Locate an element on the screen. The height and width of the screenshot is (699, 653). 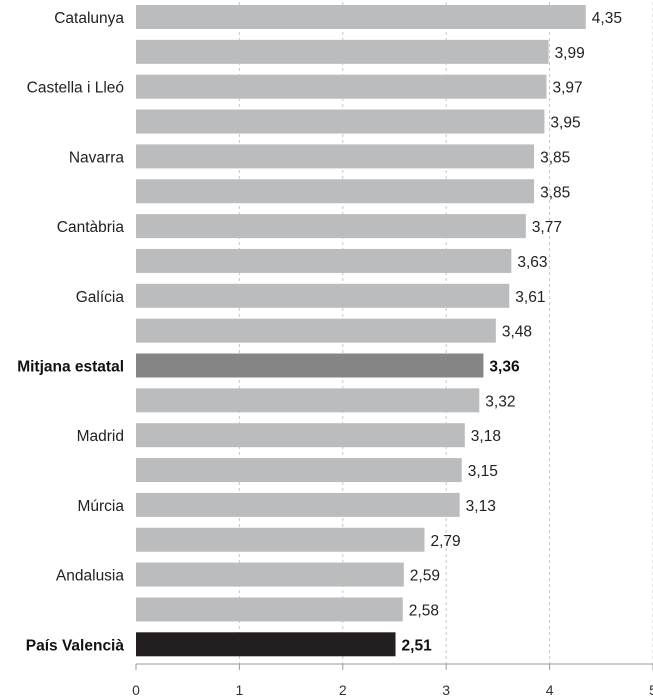
value-label: 2,51 is located at coordinates (417, 645).